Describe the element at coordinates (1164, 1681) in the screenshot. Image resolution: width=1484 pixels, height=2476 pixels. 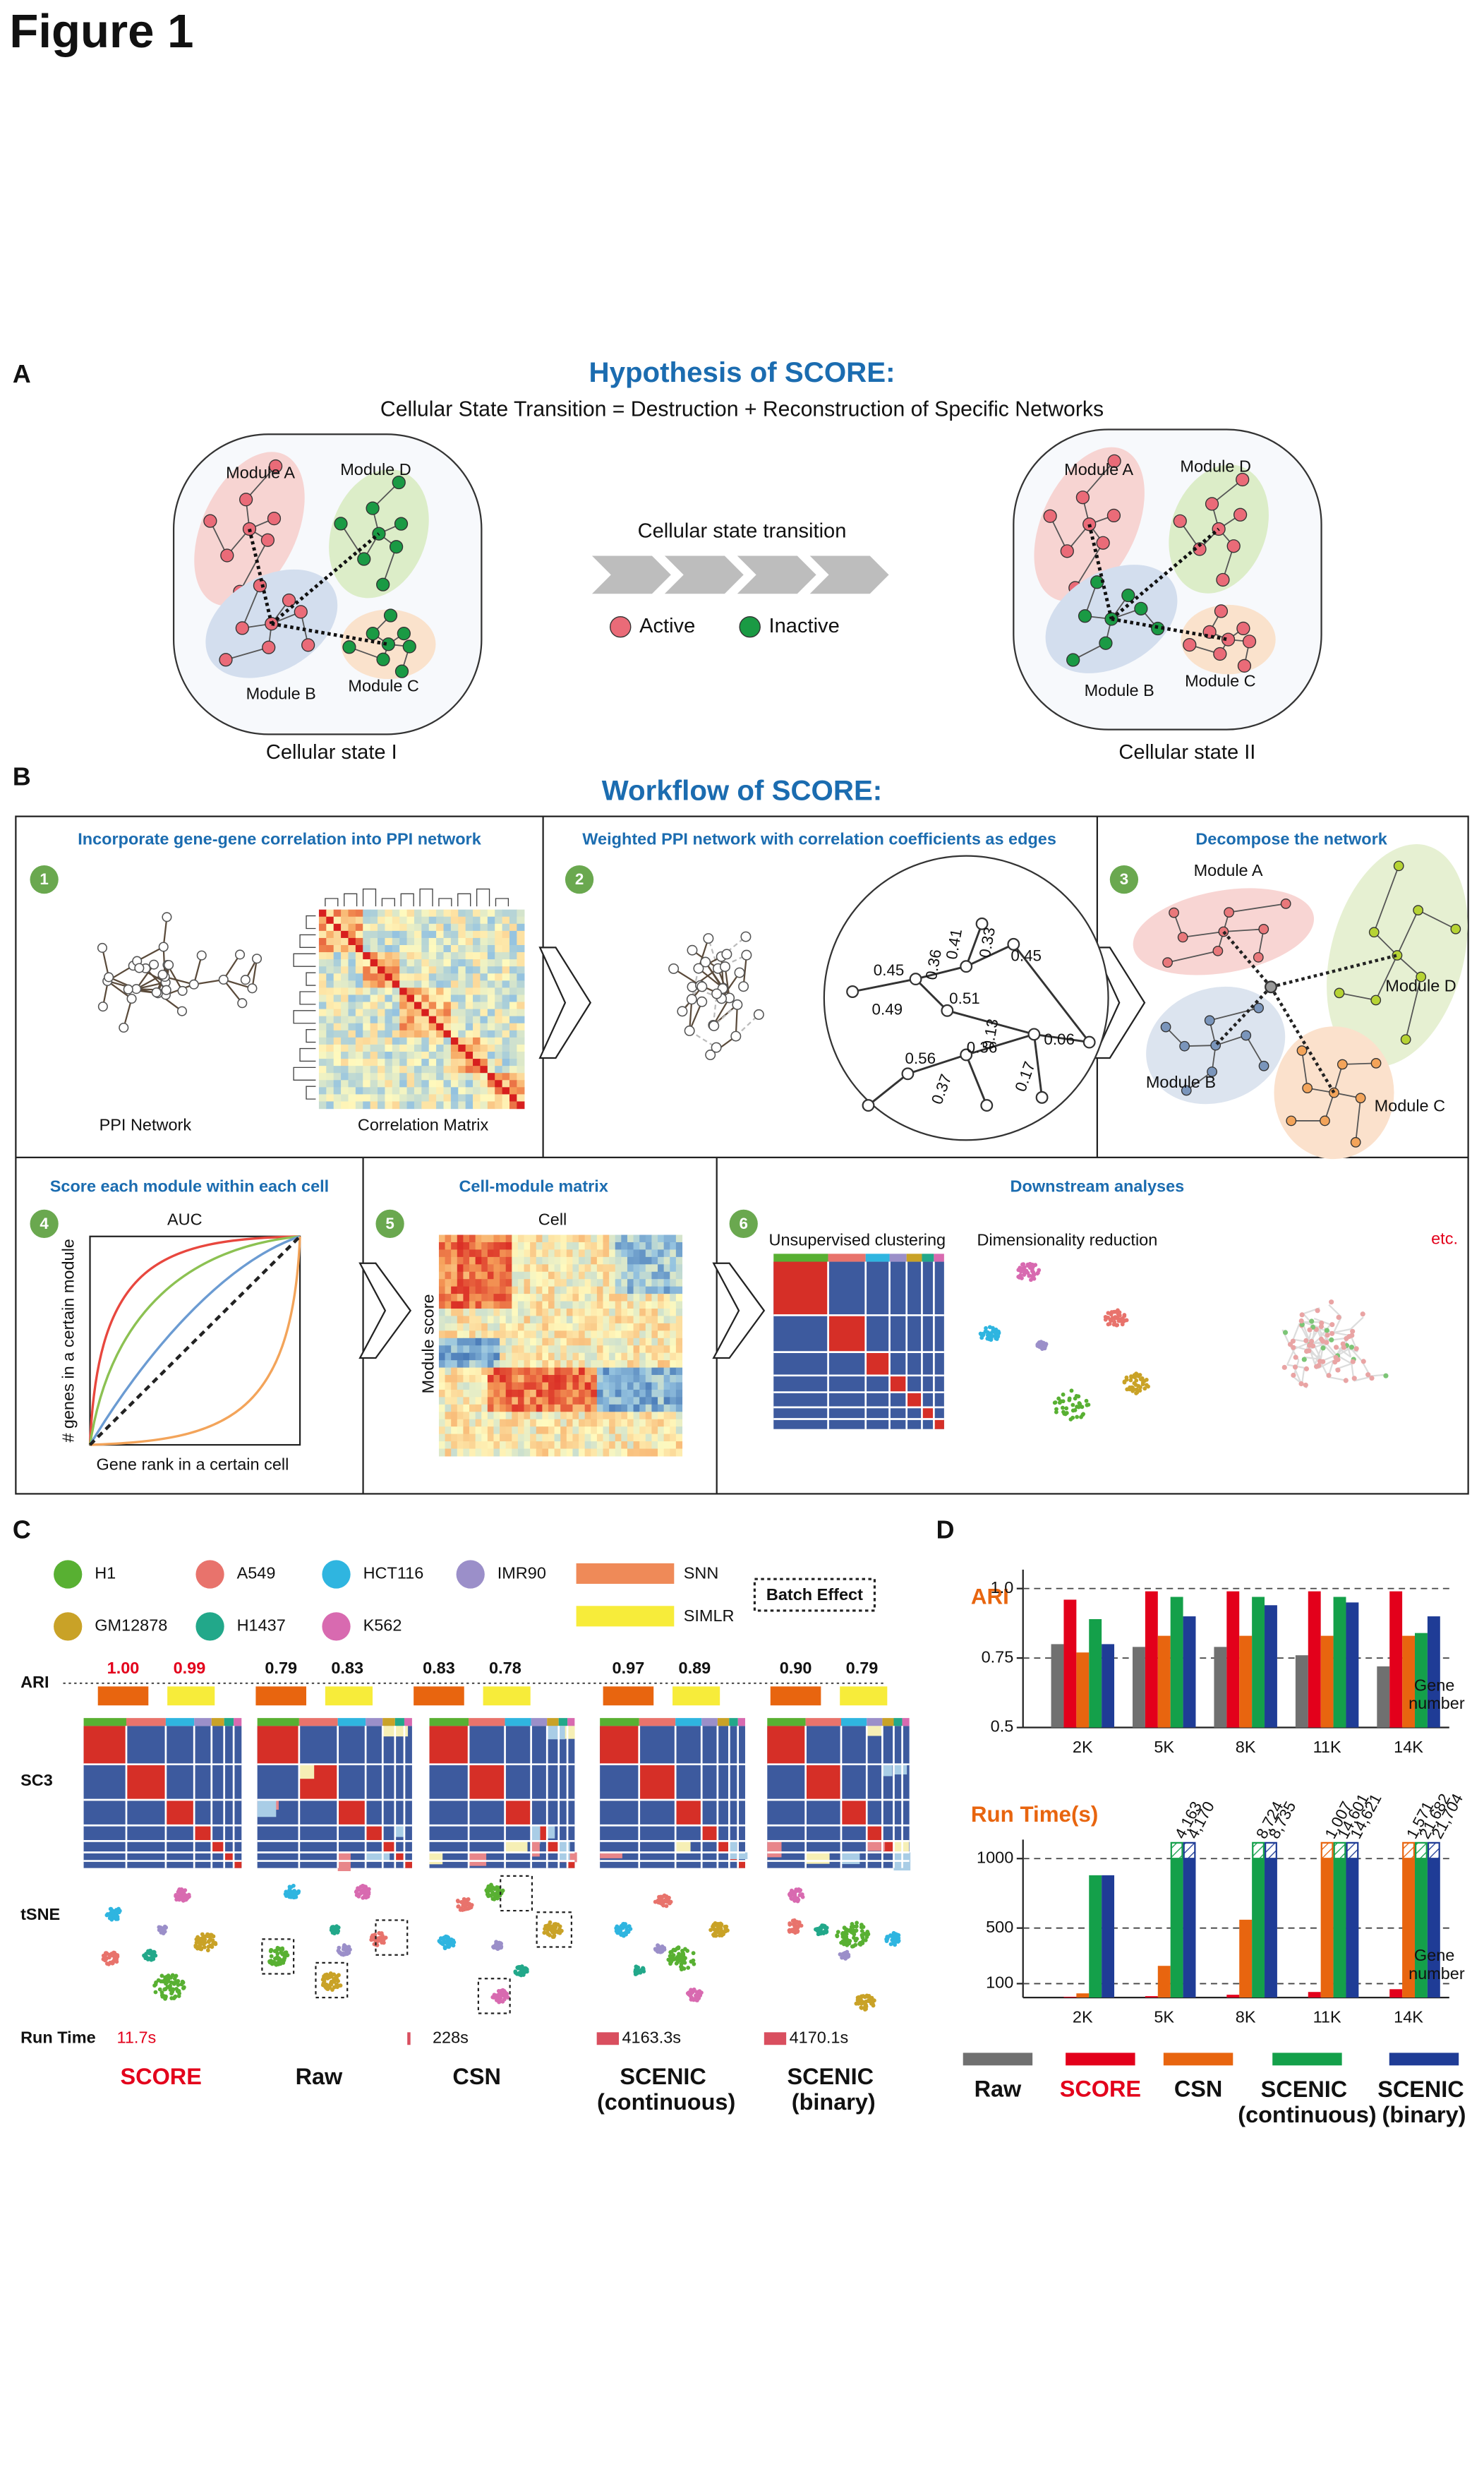
I see `bar` at that location.